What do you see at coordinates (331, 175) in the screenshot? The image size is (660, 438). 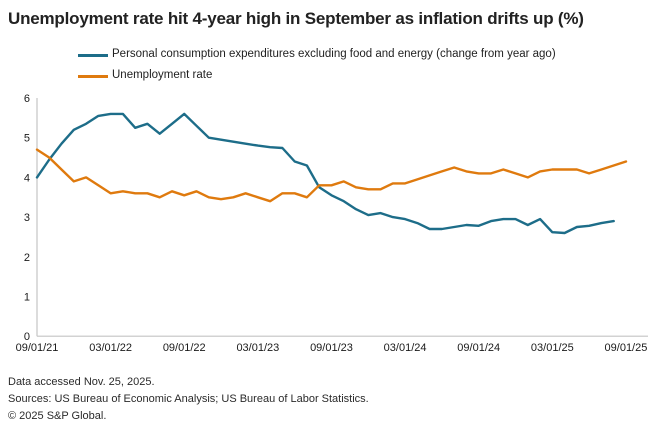 I see `series-line-unemployment` at bounding box center [331, 175].